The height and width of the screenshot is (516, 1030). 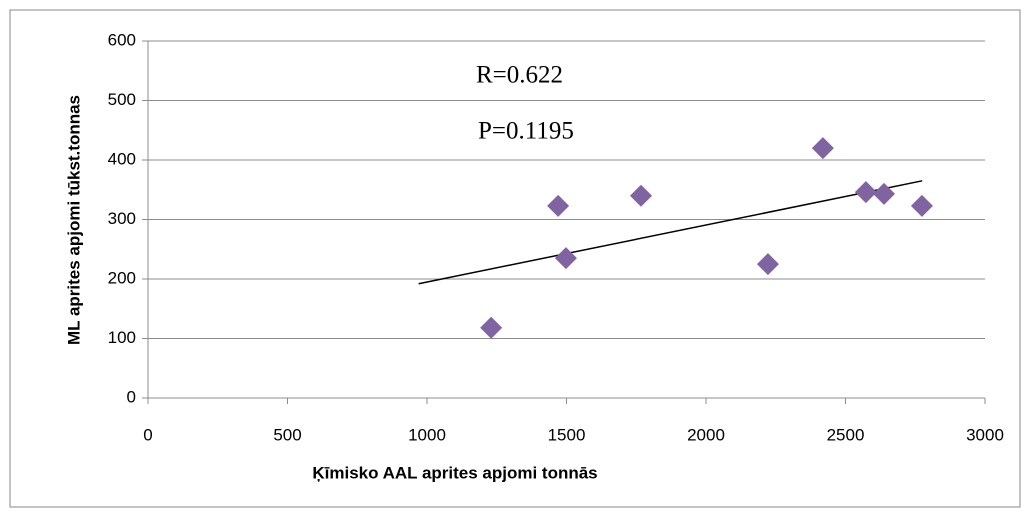 What do you see at coordinates (122, 277) in the screenshot?
I see `y-tick-label: 200` at bounding box center [122, 277].